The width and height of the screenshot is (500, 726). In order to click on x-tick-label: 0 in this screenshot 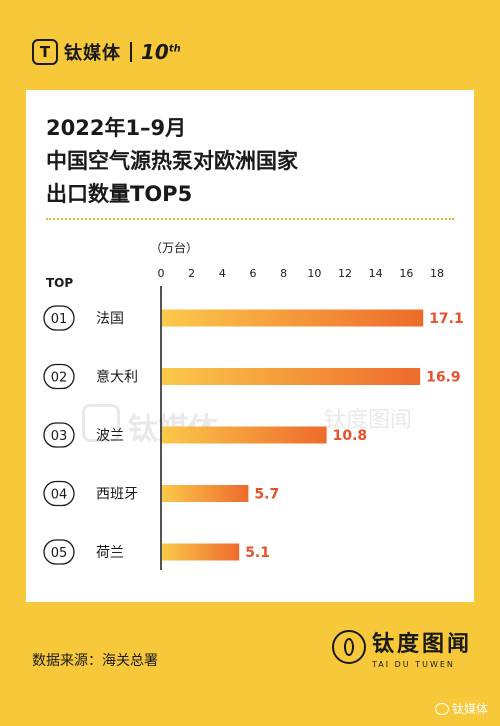, I will do `click(161, 273)`.